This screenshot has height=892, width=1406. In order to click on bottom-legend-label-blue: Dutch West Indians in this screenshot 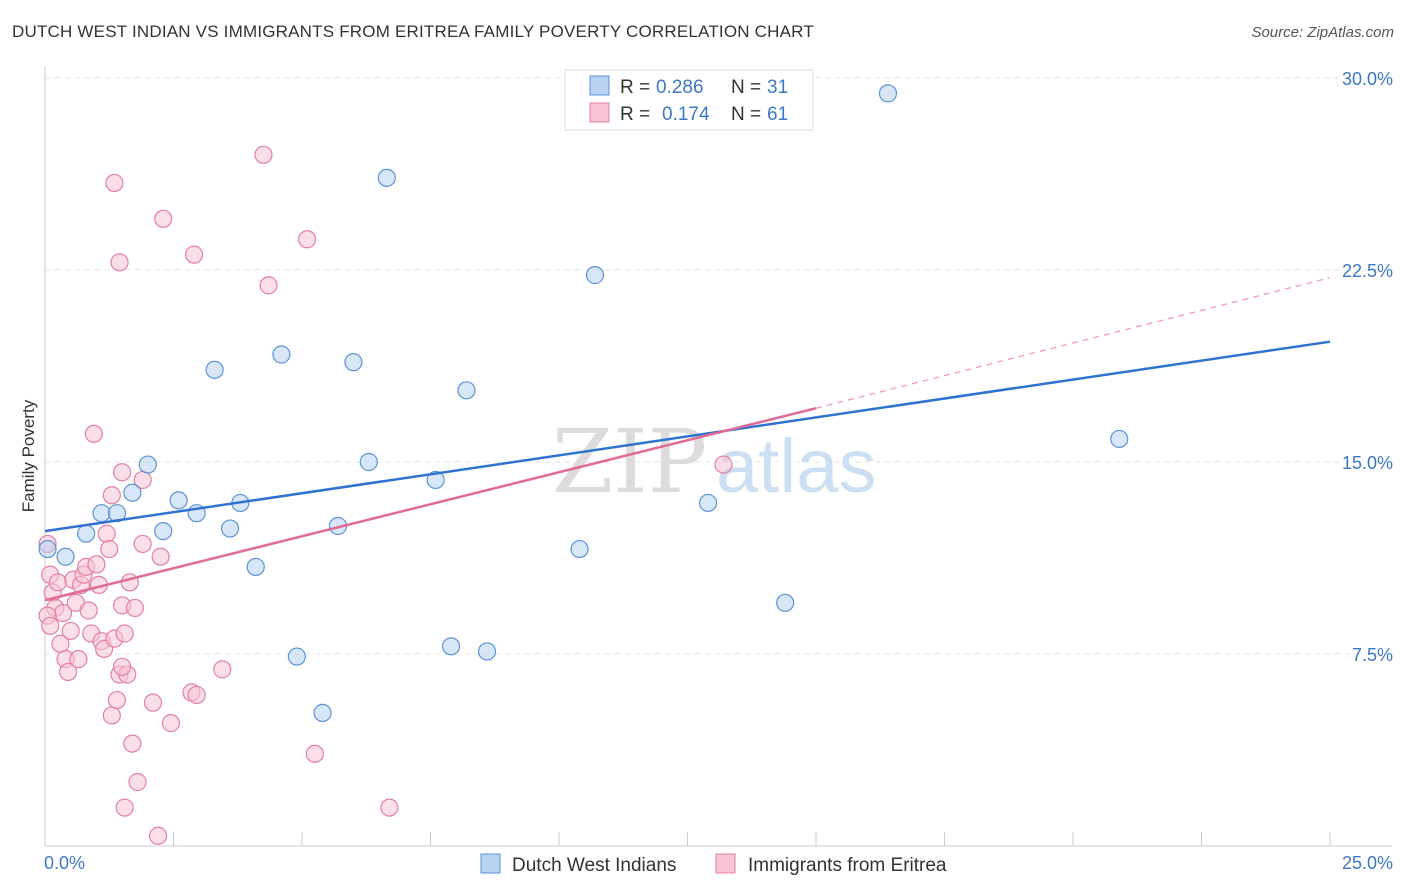, I will do `click(594, 865)`.